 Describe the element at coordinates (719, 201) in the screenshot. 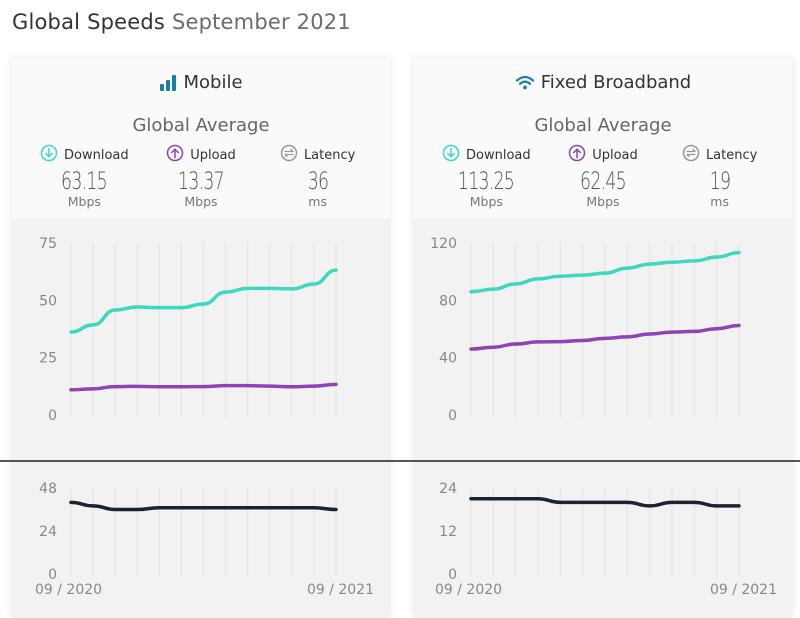

I see `metric-unit: ms` at that location.